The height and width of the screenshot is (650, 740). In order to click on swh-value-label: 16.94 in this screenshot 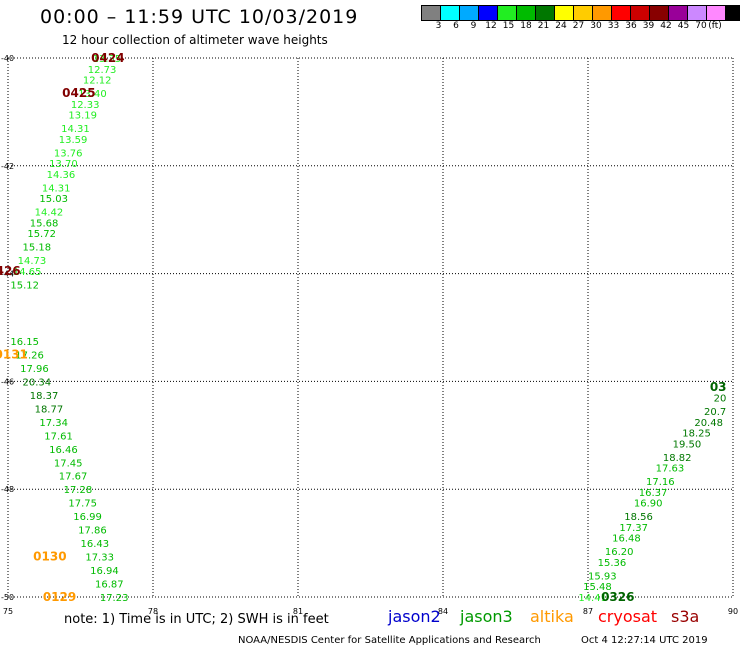, I will do `click(104, 571)`.